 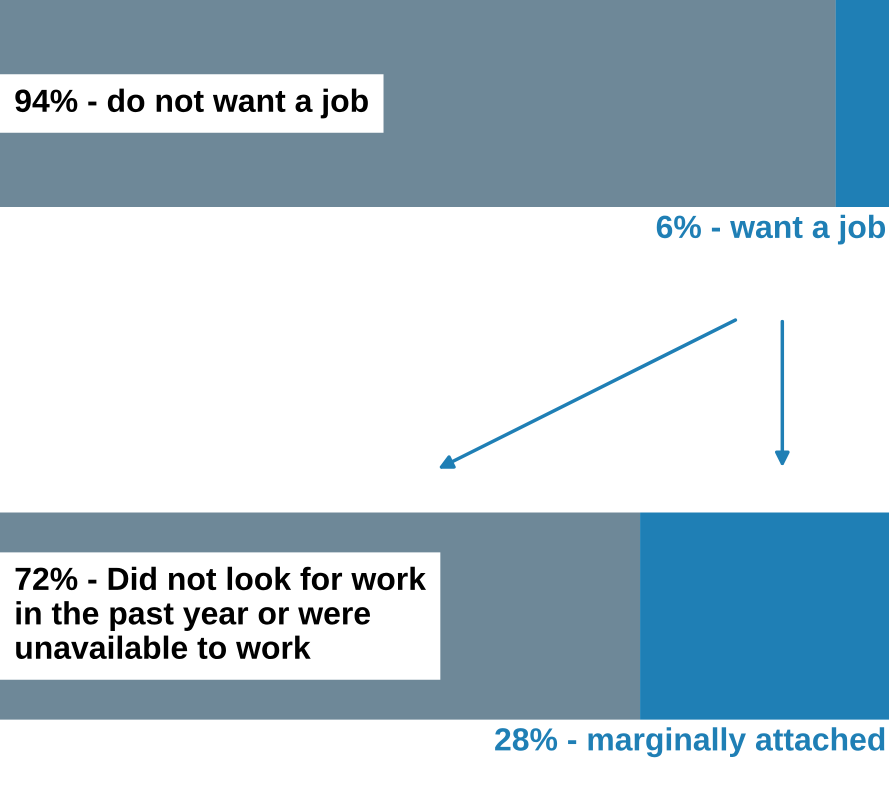 I want to click on data-label: 72% - Did not look for work in the past year or were unavailable to work, so click(x=221, y=613).